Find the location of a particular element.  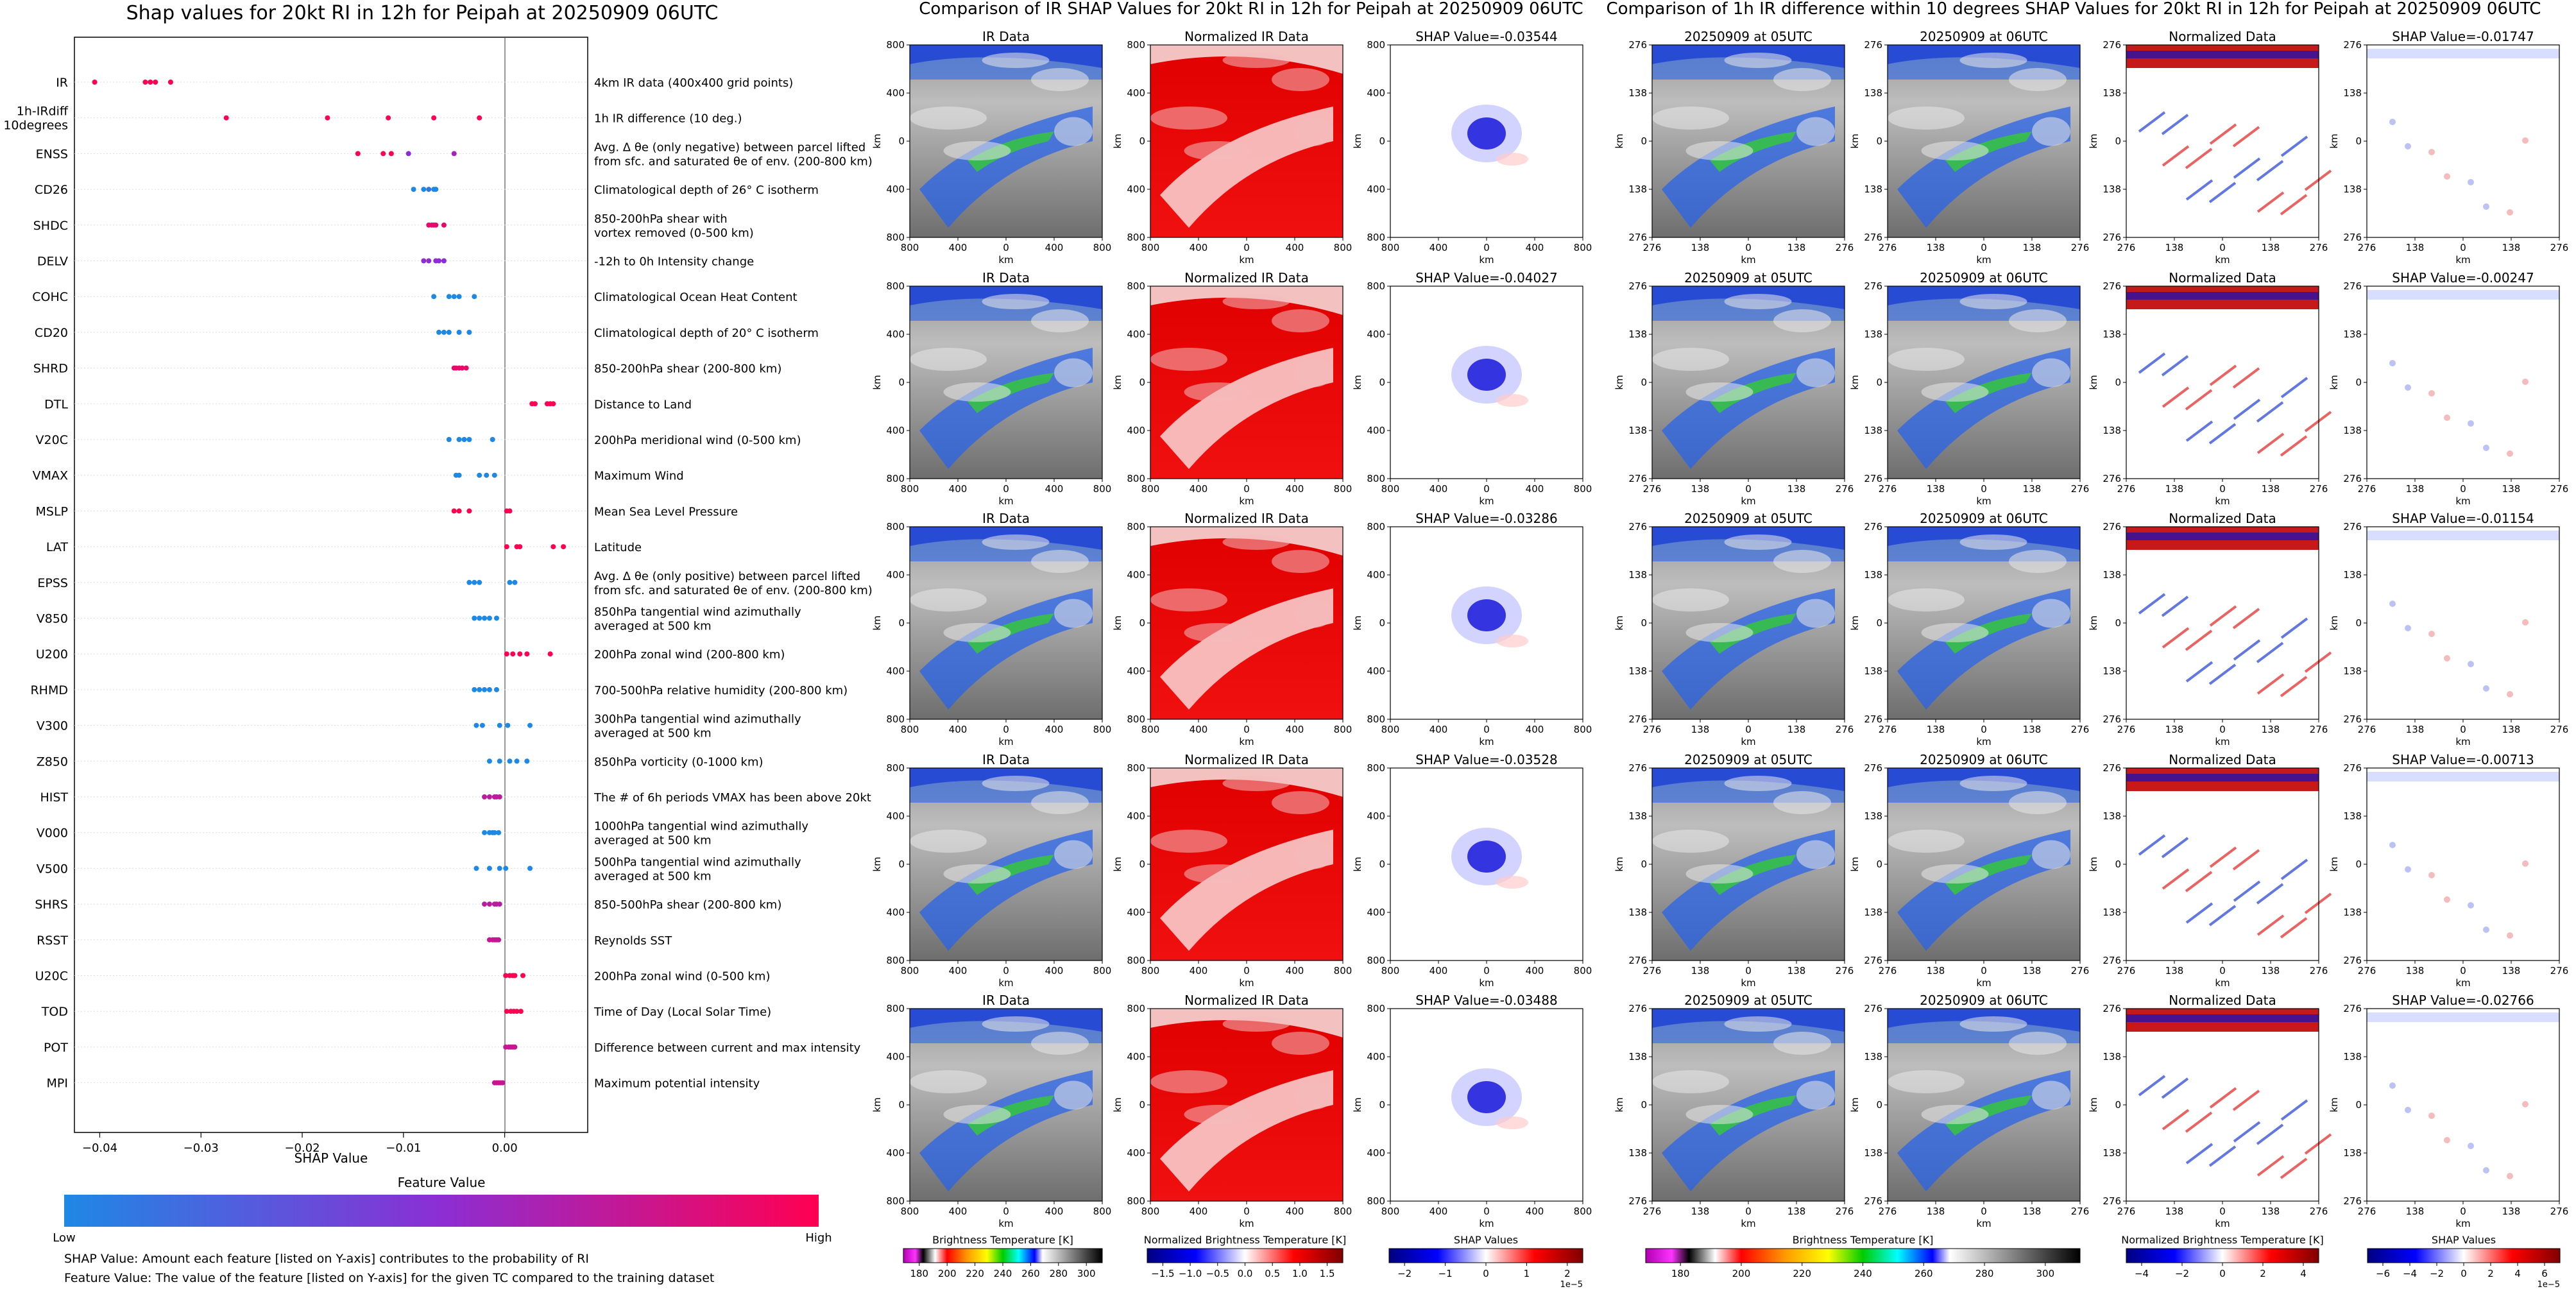

feature-desc-label: -12h to 0h Intensity change is located at coordinates (674, 262).